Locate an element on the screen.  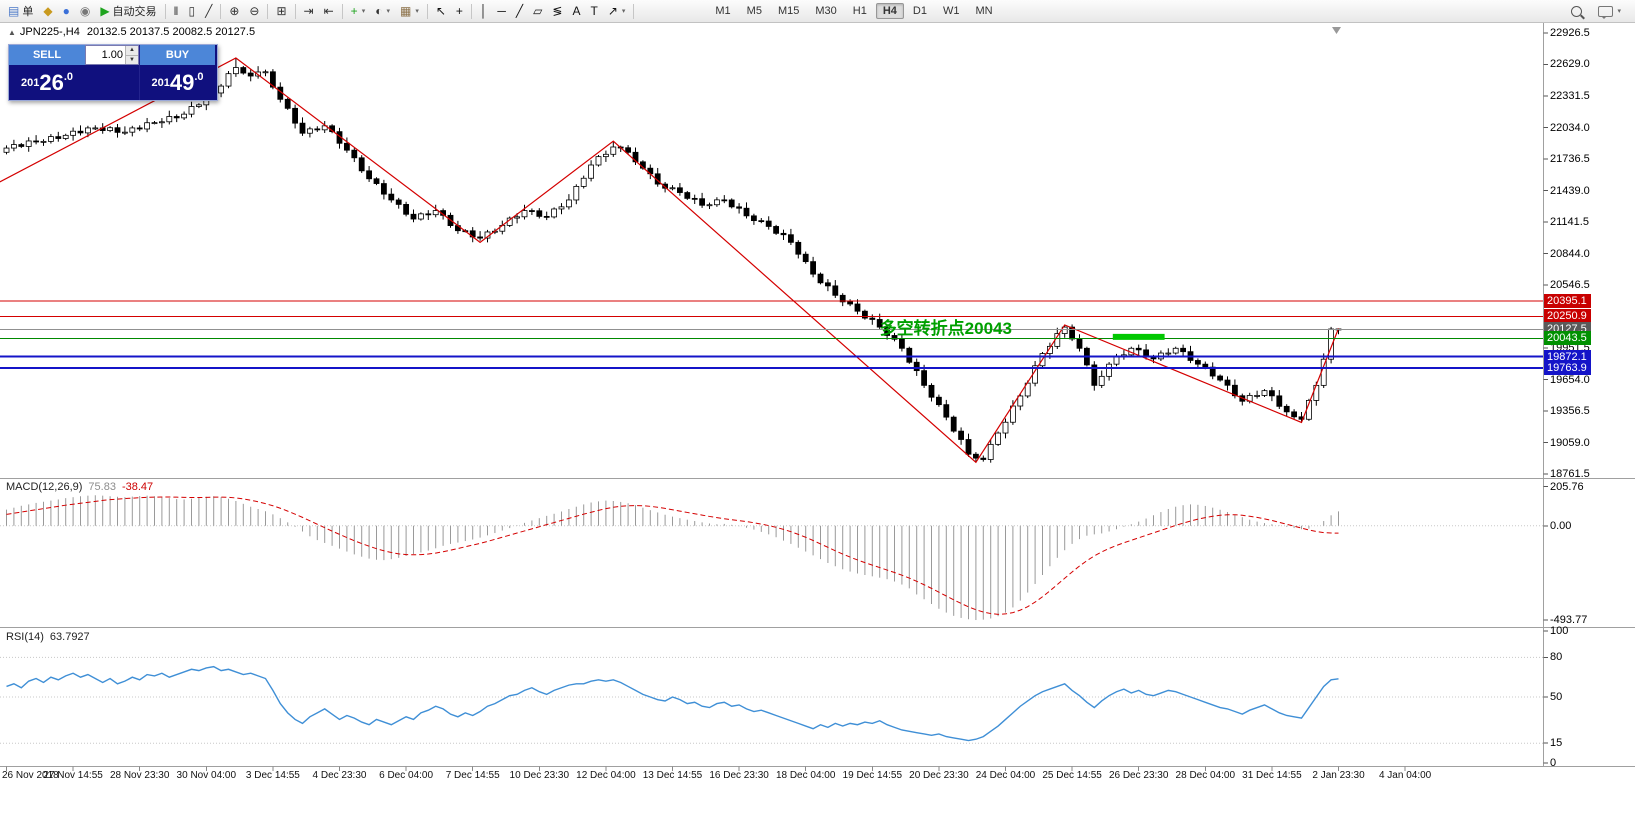
sell-button: SELL 201 26.0 is located at coordinates (47, 72).